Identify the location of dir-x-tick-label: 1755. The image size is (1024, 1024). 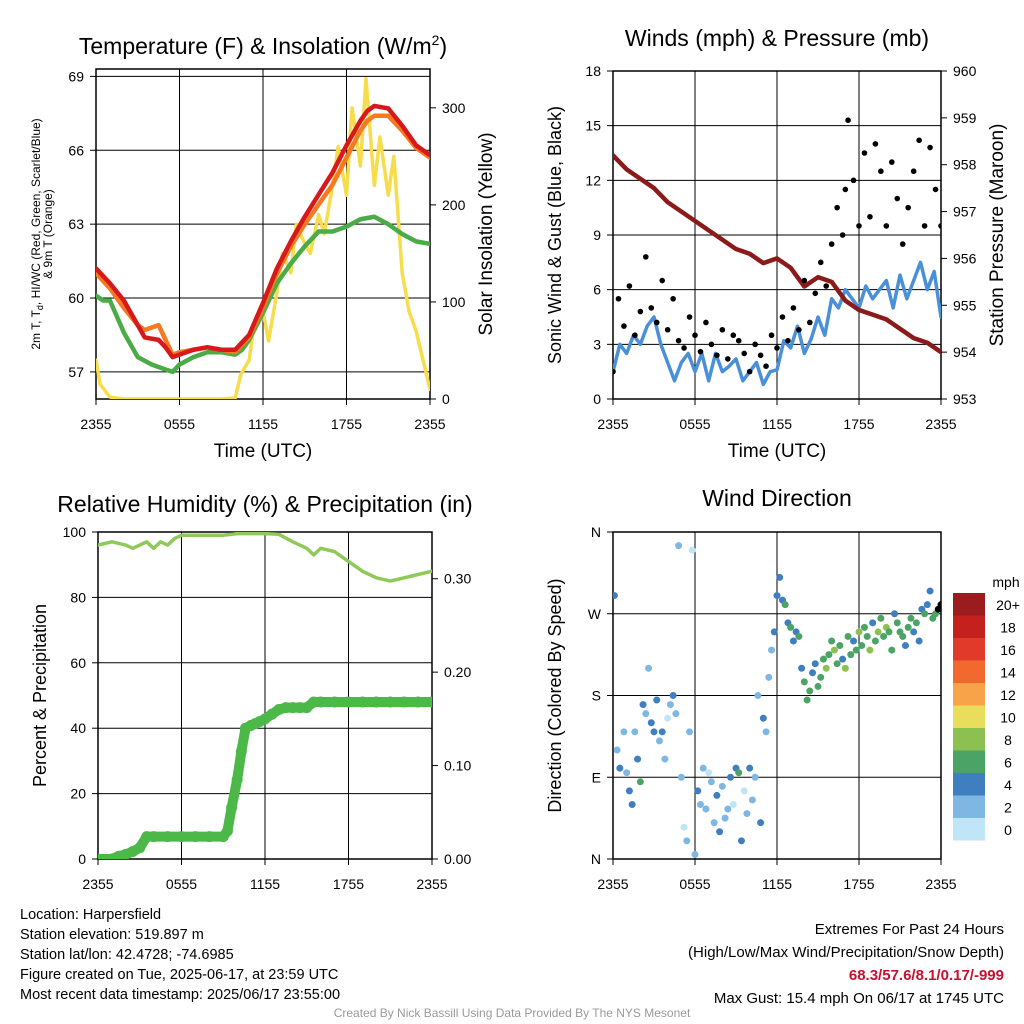
(858, 884).